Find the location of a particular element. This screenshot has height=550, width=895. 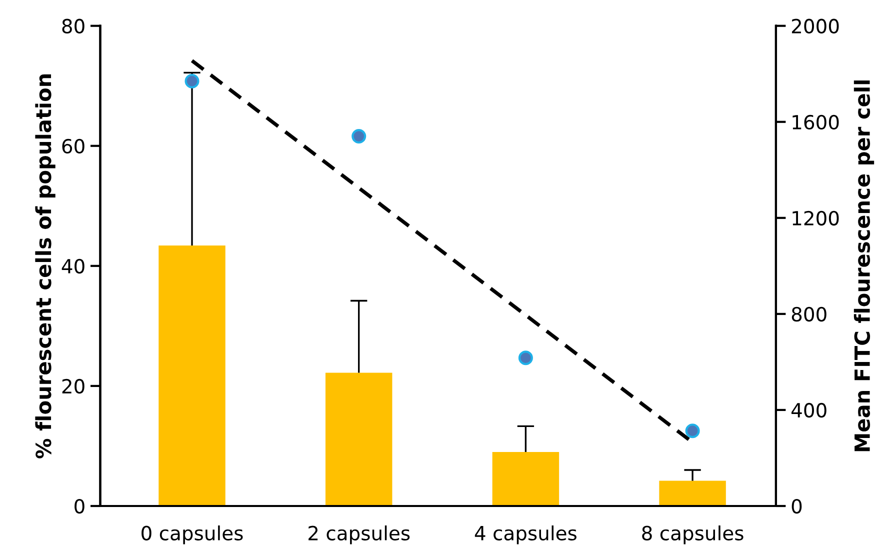

y2-tick-label: 400 is located at coordinates (809, 410).